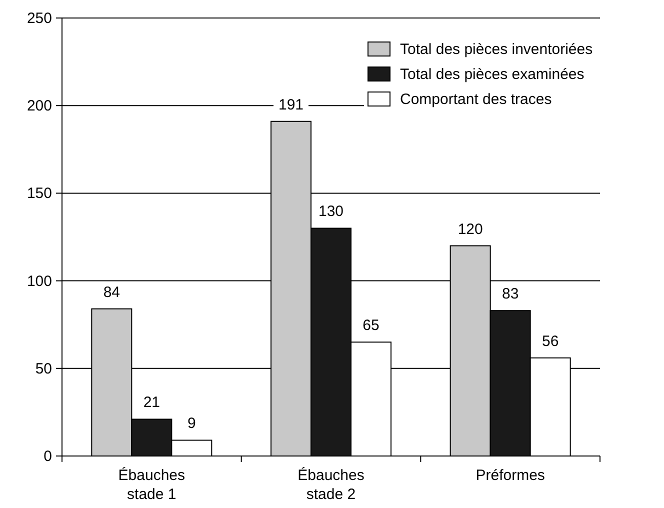  Describe the element at coordinates (331, 211) in the screenshot. I see `data-label: 130` at that location.